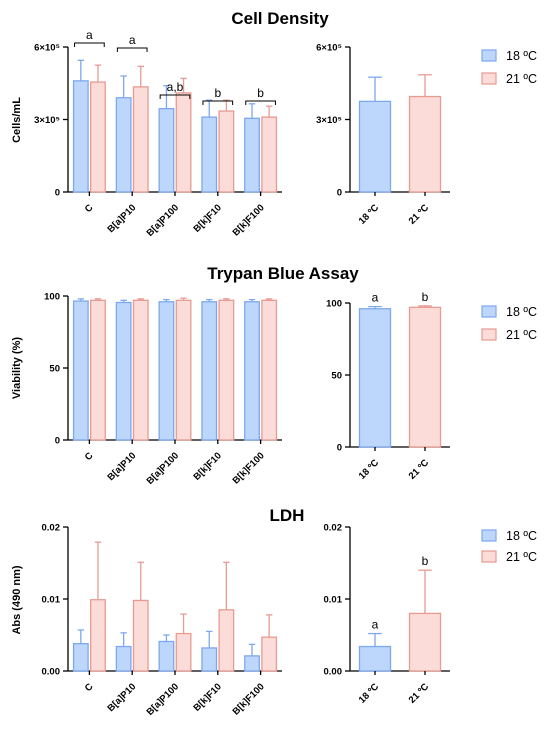 This screenshot has width=550, height=732. What do you see at coordinates (280, 18) in the screenshot?
I see `chart-title: Cell Density` at bounding box center [280, 18].